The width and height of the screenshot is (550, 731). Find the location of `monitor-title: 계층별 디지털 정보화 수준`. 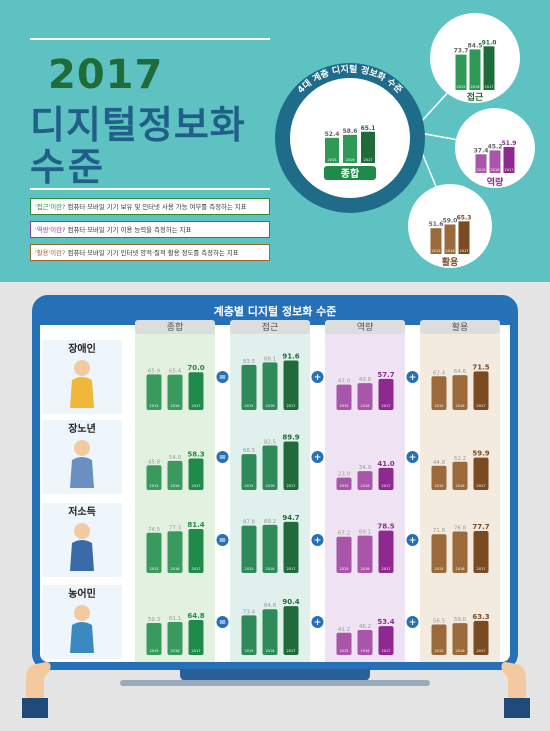

monitor-title: 계층별 디지털 정보화 수준 is located at coordinates (275, 314).